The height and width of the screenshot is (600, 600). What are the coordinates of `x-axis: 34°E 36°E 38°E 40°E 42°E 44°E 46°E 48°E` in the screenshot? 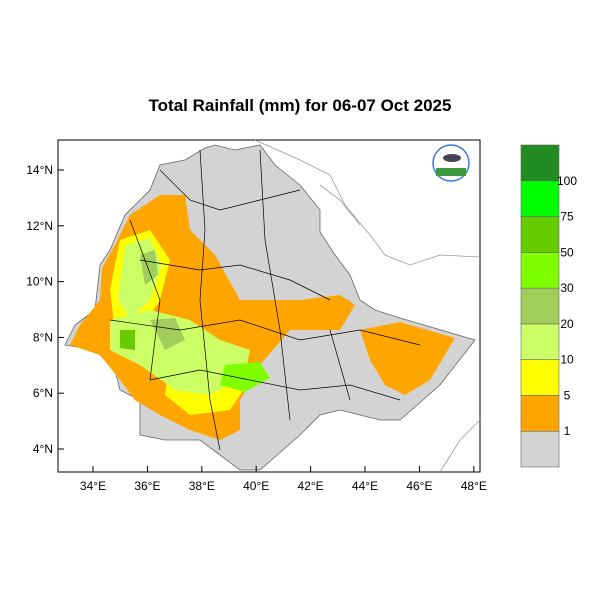 It's located at (283, 479).